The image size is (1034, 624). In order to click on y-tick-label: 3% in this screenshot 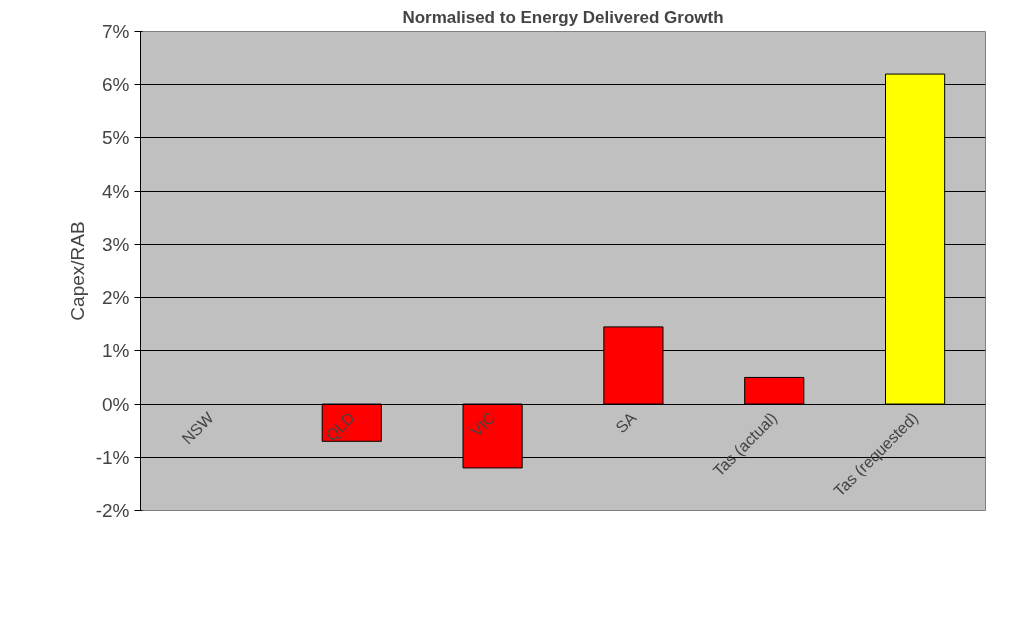, I will do `click(116, 244)`.